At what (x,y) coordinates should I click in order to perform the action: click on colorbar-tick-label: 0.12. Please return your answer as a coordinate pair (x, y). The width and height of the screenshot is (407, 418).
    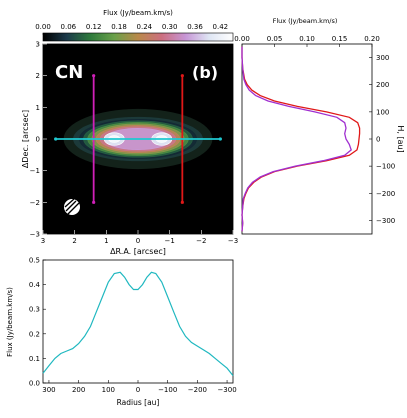
    Looking at the image, I should click on (94, 27).